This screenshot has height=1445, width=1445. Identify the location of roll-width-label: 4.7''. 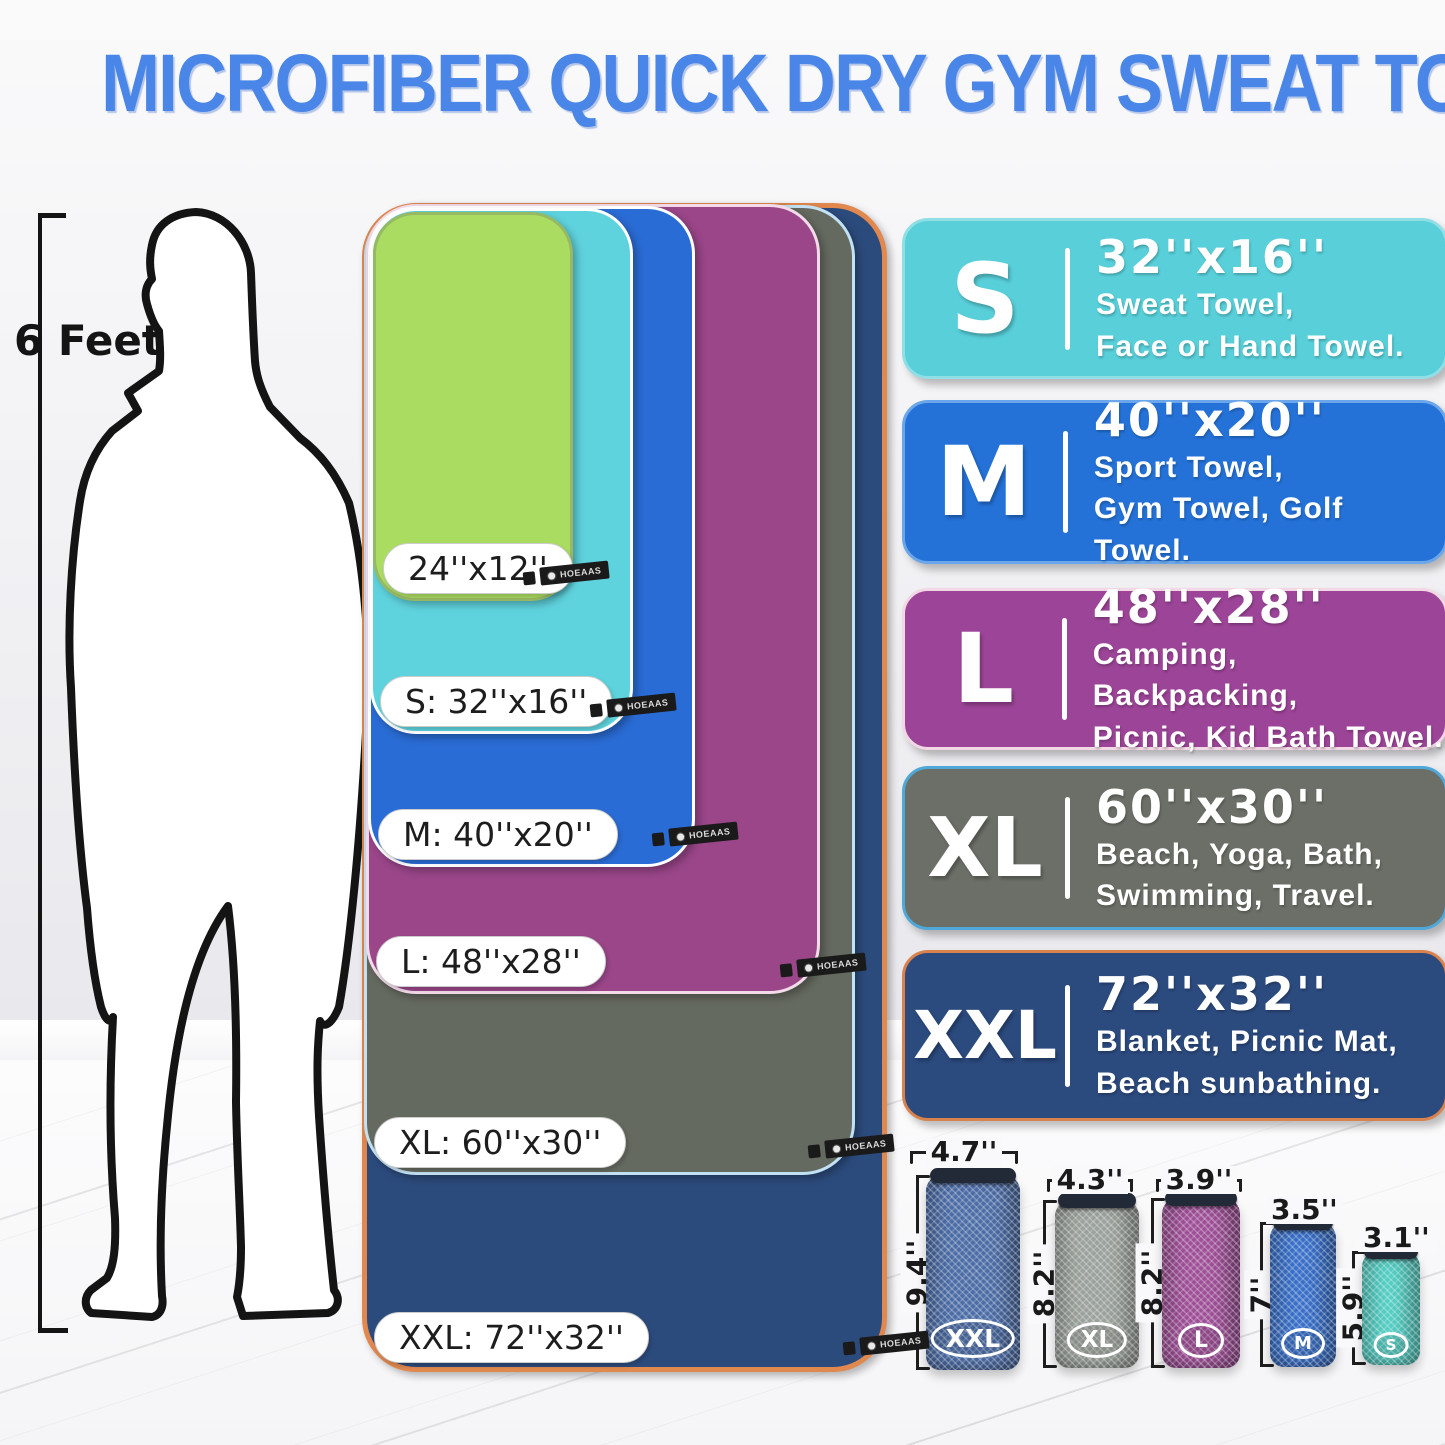
(964, 1152).